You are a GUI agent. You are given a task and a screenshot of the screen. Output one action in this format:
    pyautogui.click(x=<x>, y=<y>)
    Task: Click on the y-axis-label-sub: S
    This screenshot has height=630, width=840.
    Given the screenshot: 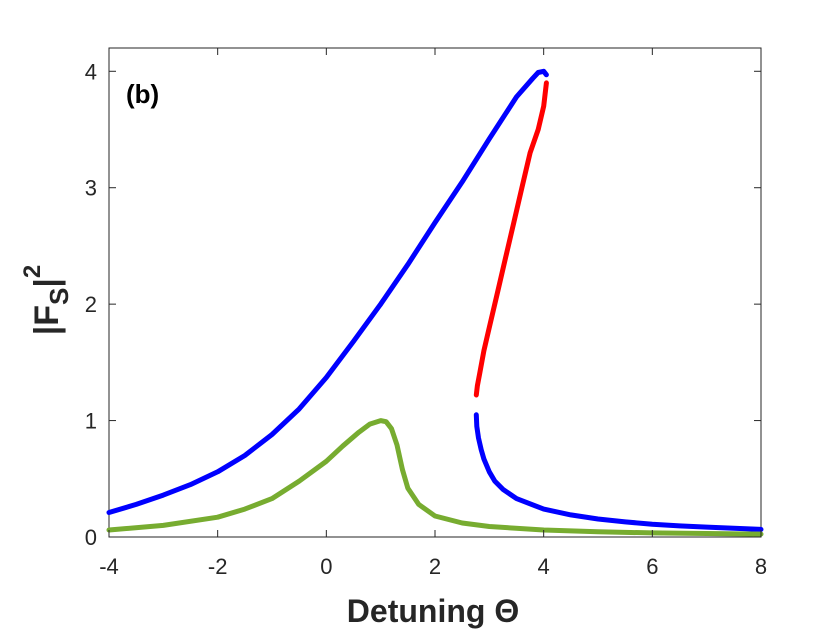 What is the action you would take?
    pyautogui.click(x=59, y=296)
    